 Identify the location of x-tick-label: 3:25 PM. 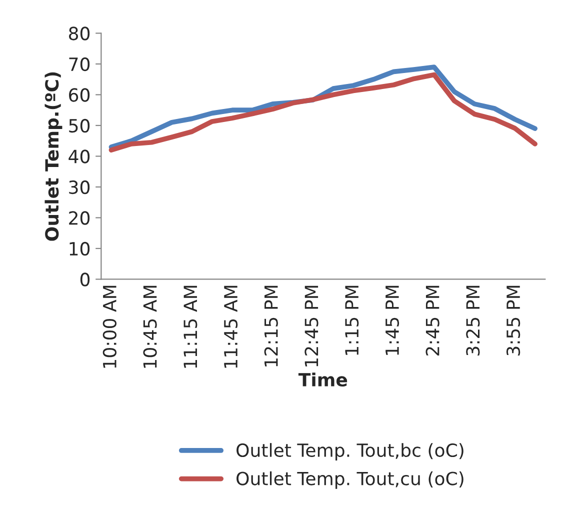
(473, 321).